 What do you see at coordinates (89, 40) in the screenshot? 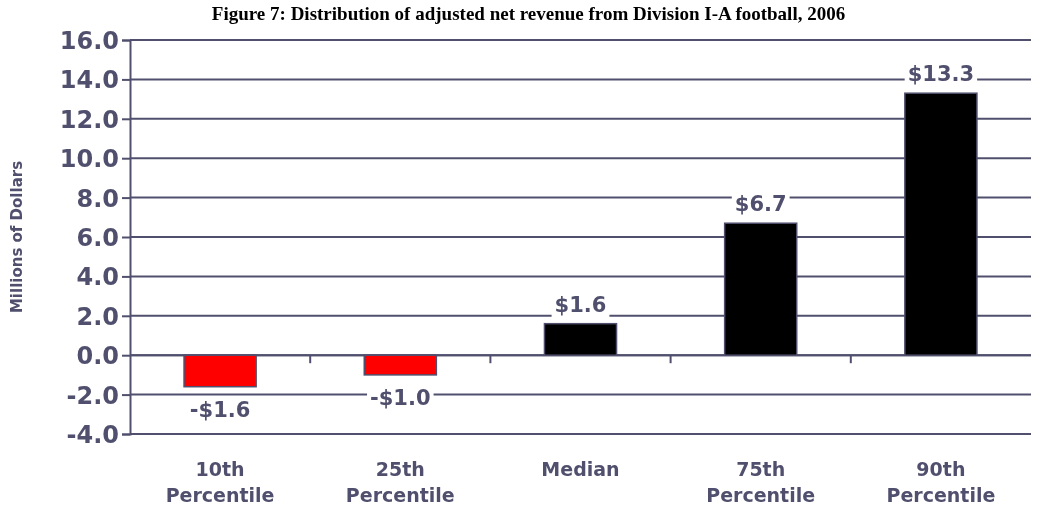
I see `y-tick-label: 16.0` at bounding box center [89, 40].